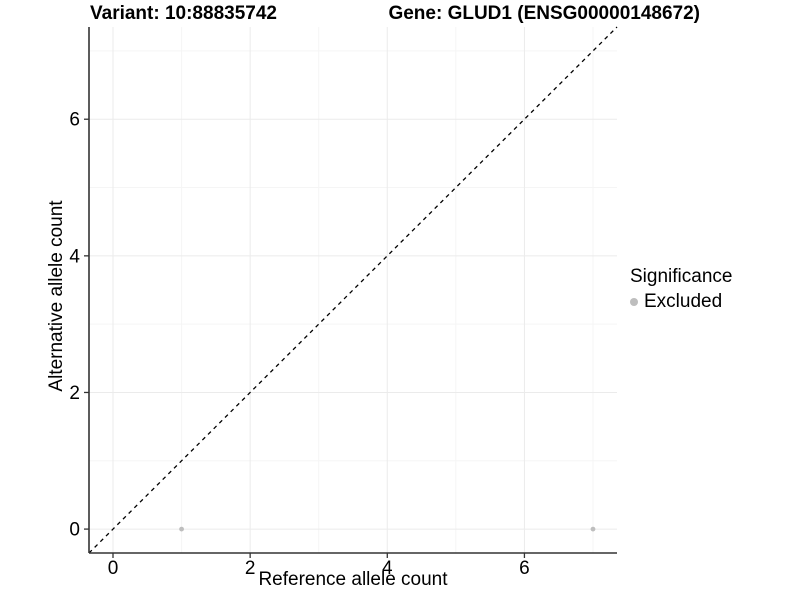 Image resolution: width=800 pixels, height=600 pixels. Describe the element at coordinates (74, 256) in the screenshot. I see `y-tick-label: 4` at that location.